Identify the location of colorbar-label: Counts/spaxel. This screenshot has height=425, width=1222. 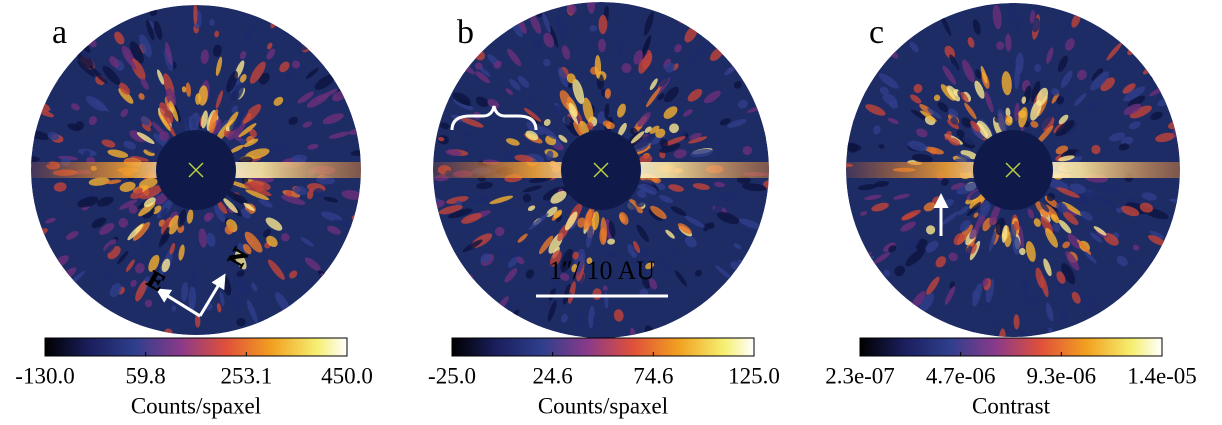
(603, 405).